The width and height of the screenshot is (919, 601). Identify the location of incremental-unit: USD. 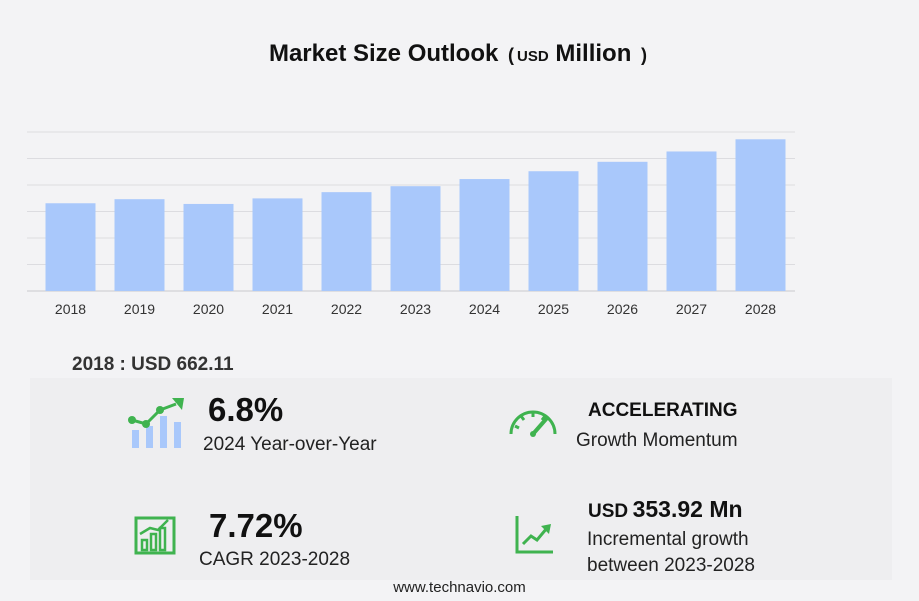
(608, 511).